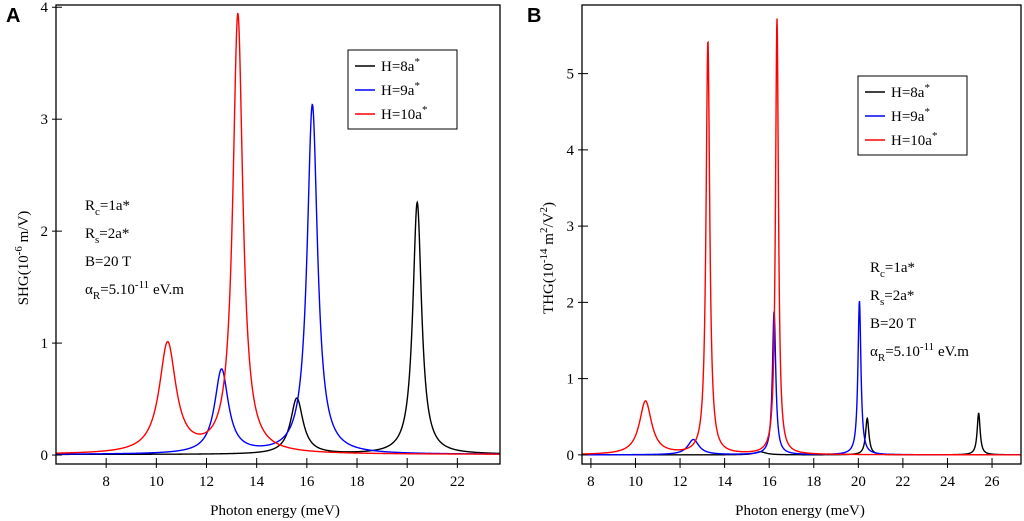  Describe the element at coordinates (22, 258) in the screenshot. I see `panel-a-y-axis-title: SHG(10-6 m/V)` at that location.